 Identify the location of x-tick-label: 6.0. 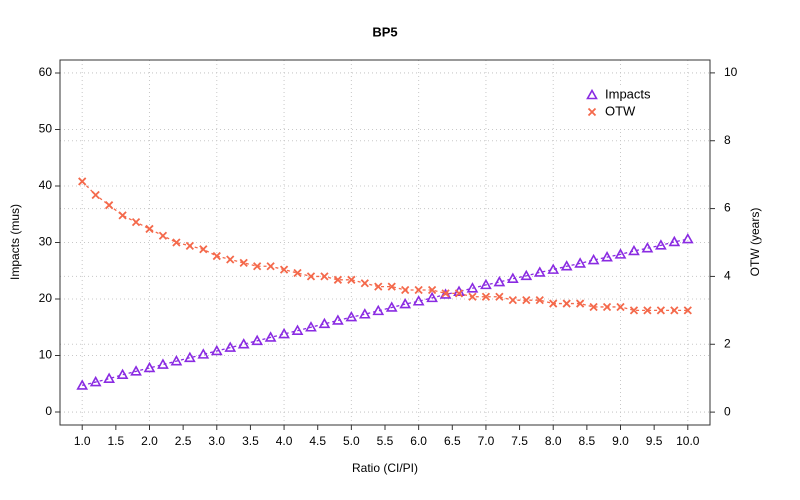
(418, 441).